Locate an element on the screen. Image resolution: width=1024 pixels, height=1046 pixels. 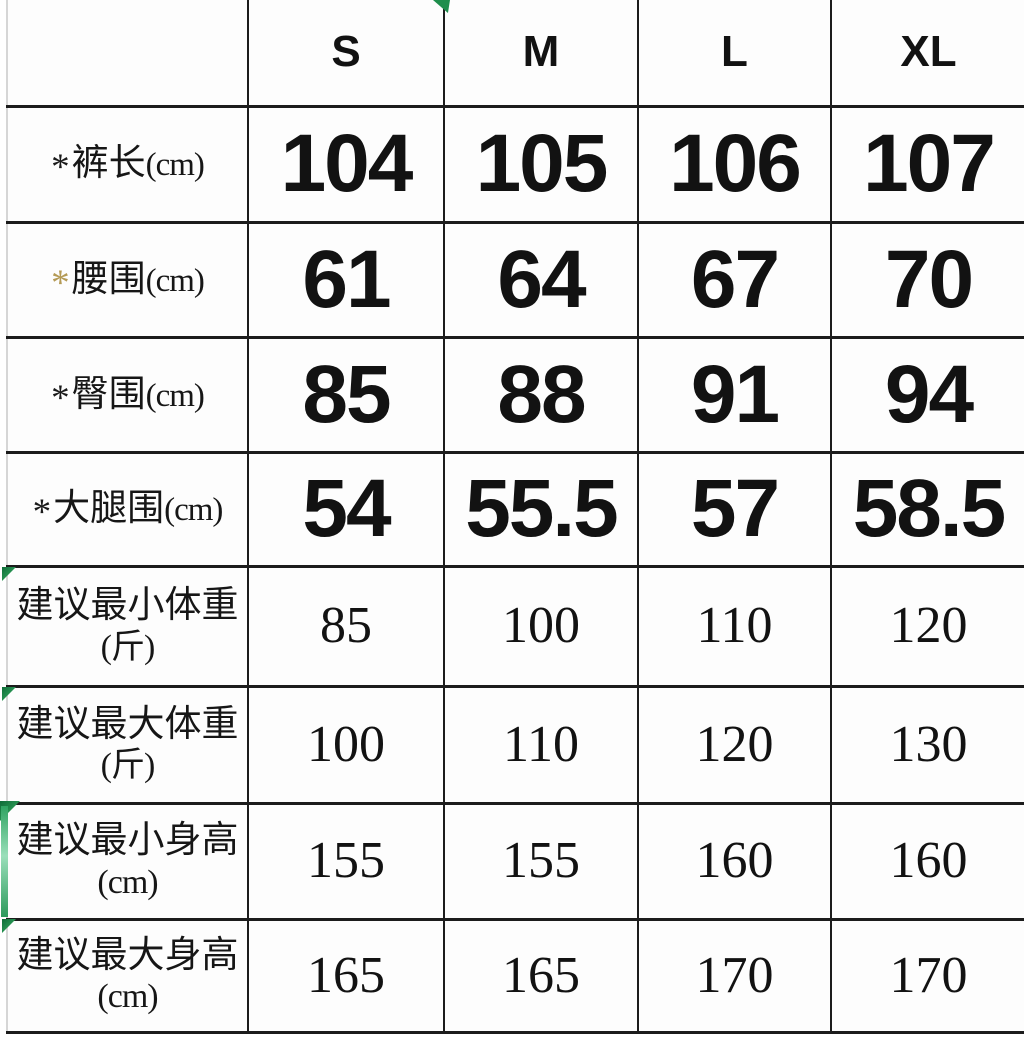
table-row: *大腿围(cm) 54 55.5 57 58.5 is located at coordinates (515, 509).